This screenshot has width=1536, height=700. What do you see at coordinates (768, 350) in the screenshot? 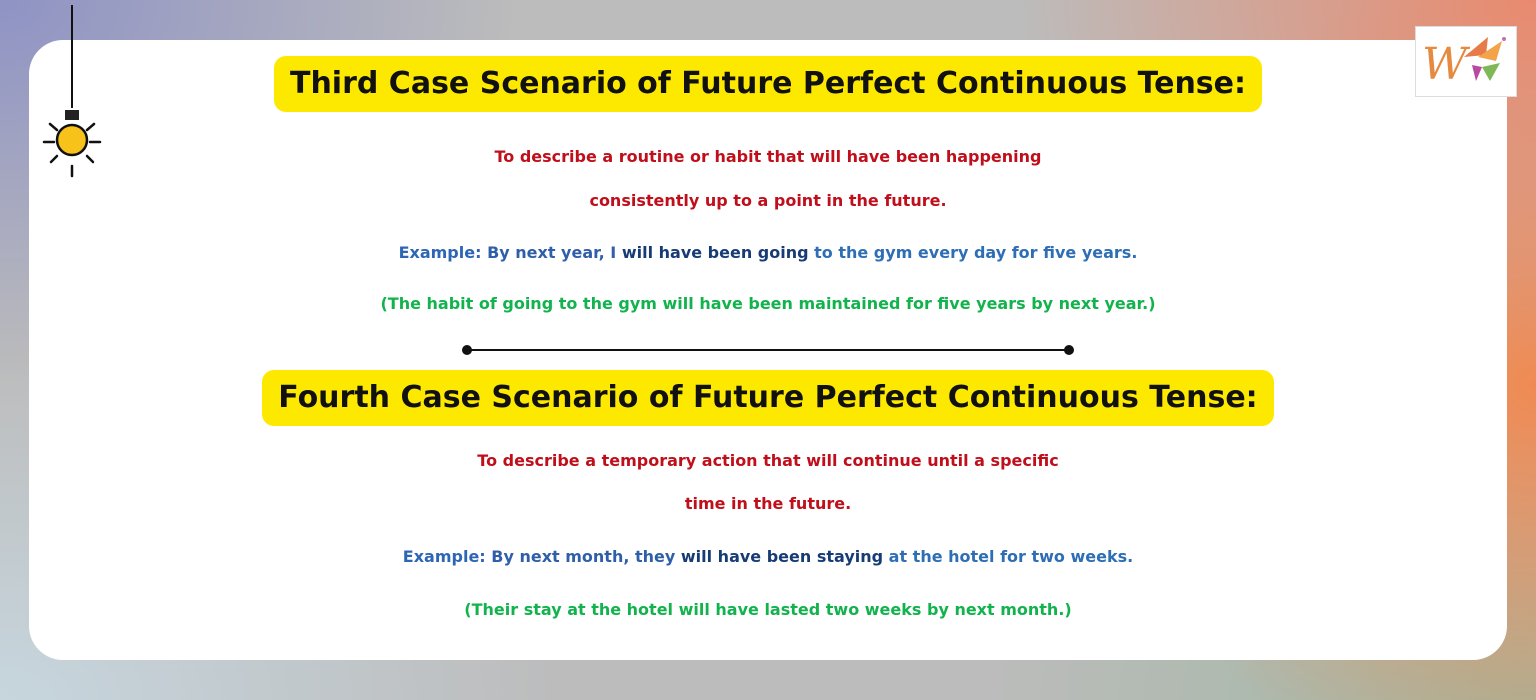
I see `line-divider` at bounding box center [768, 350].